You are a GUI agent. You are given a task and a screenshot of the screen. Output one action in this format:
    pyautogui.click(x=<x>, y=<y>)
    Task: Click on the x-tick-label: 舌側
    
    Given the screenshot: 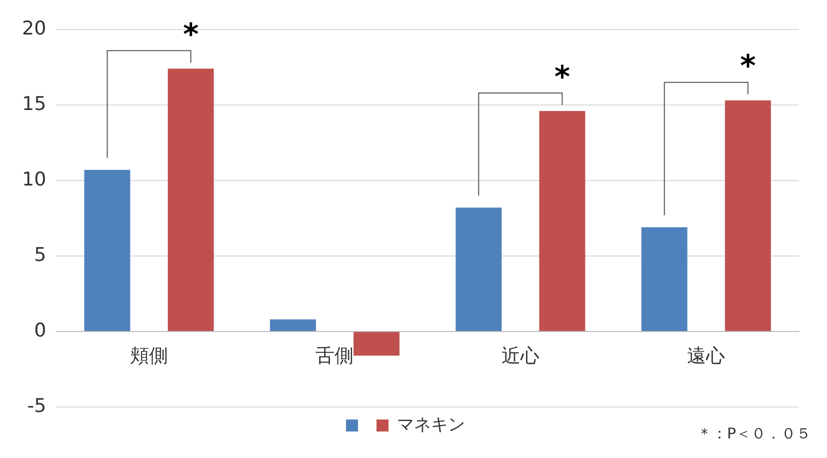 What is the action you would take?
    pyautogui.click(x=335, y=355)
    